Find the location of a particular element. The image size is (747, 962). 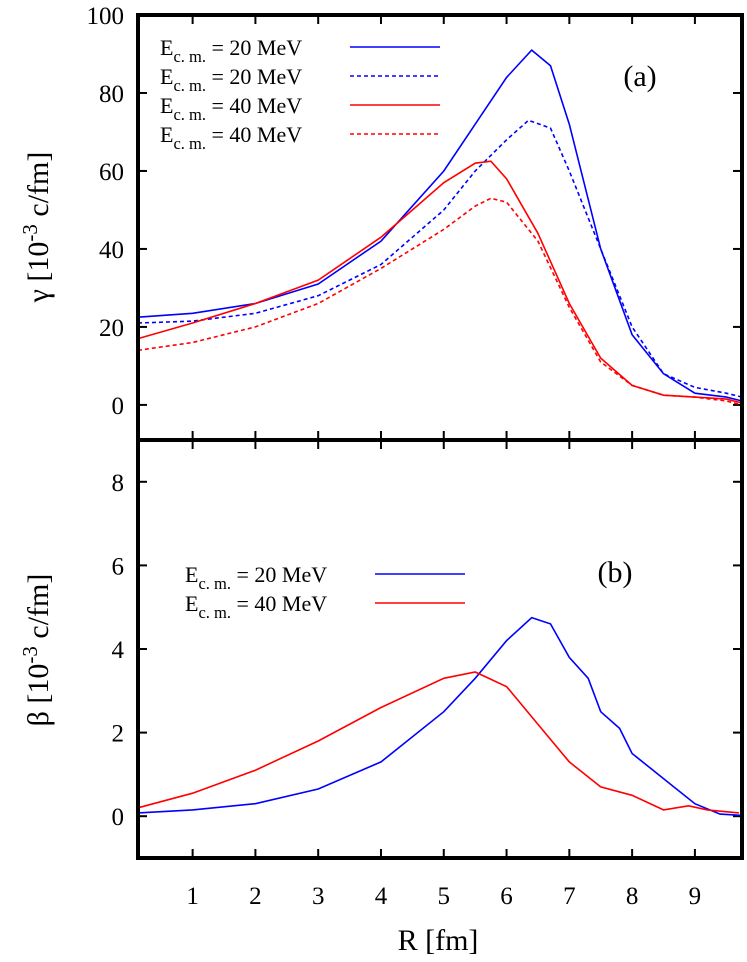

x-tick-label: 4 is located at coordinates (381, 896).